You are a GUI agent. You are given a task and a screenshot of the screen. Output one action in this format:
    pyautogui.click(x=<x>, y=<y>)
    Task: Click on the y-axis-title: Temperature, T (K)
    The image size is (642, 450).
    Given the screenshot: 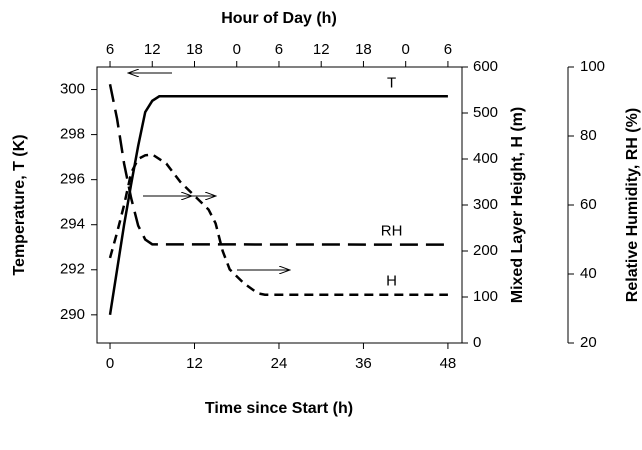 What is the action you would take?
    pyautogui.click(x=19, y=204)
    